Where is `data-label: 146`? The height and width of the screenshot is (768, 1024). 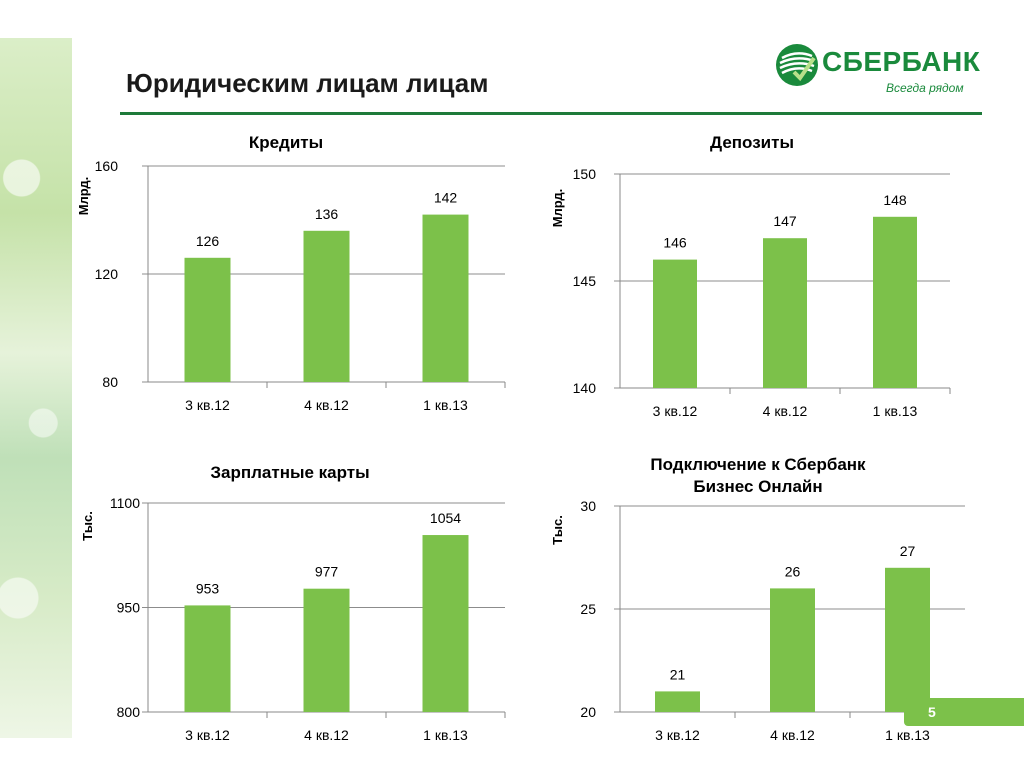
data-label: 146 is located at coordinates (675, 243).